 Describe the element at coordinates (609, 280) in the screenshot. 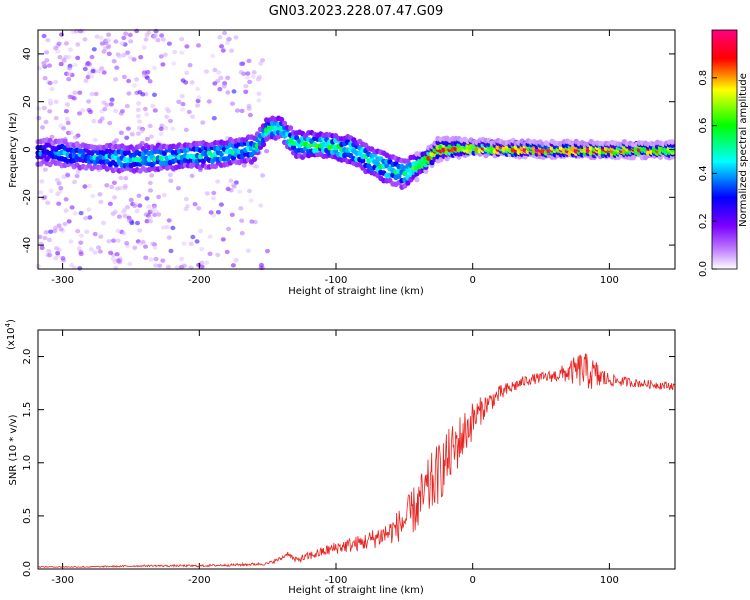

I see `x-tick-label: 100` at that location.